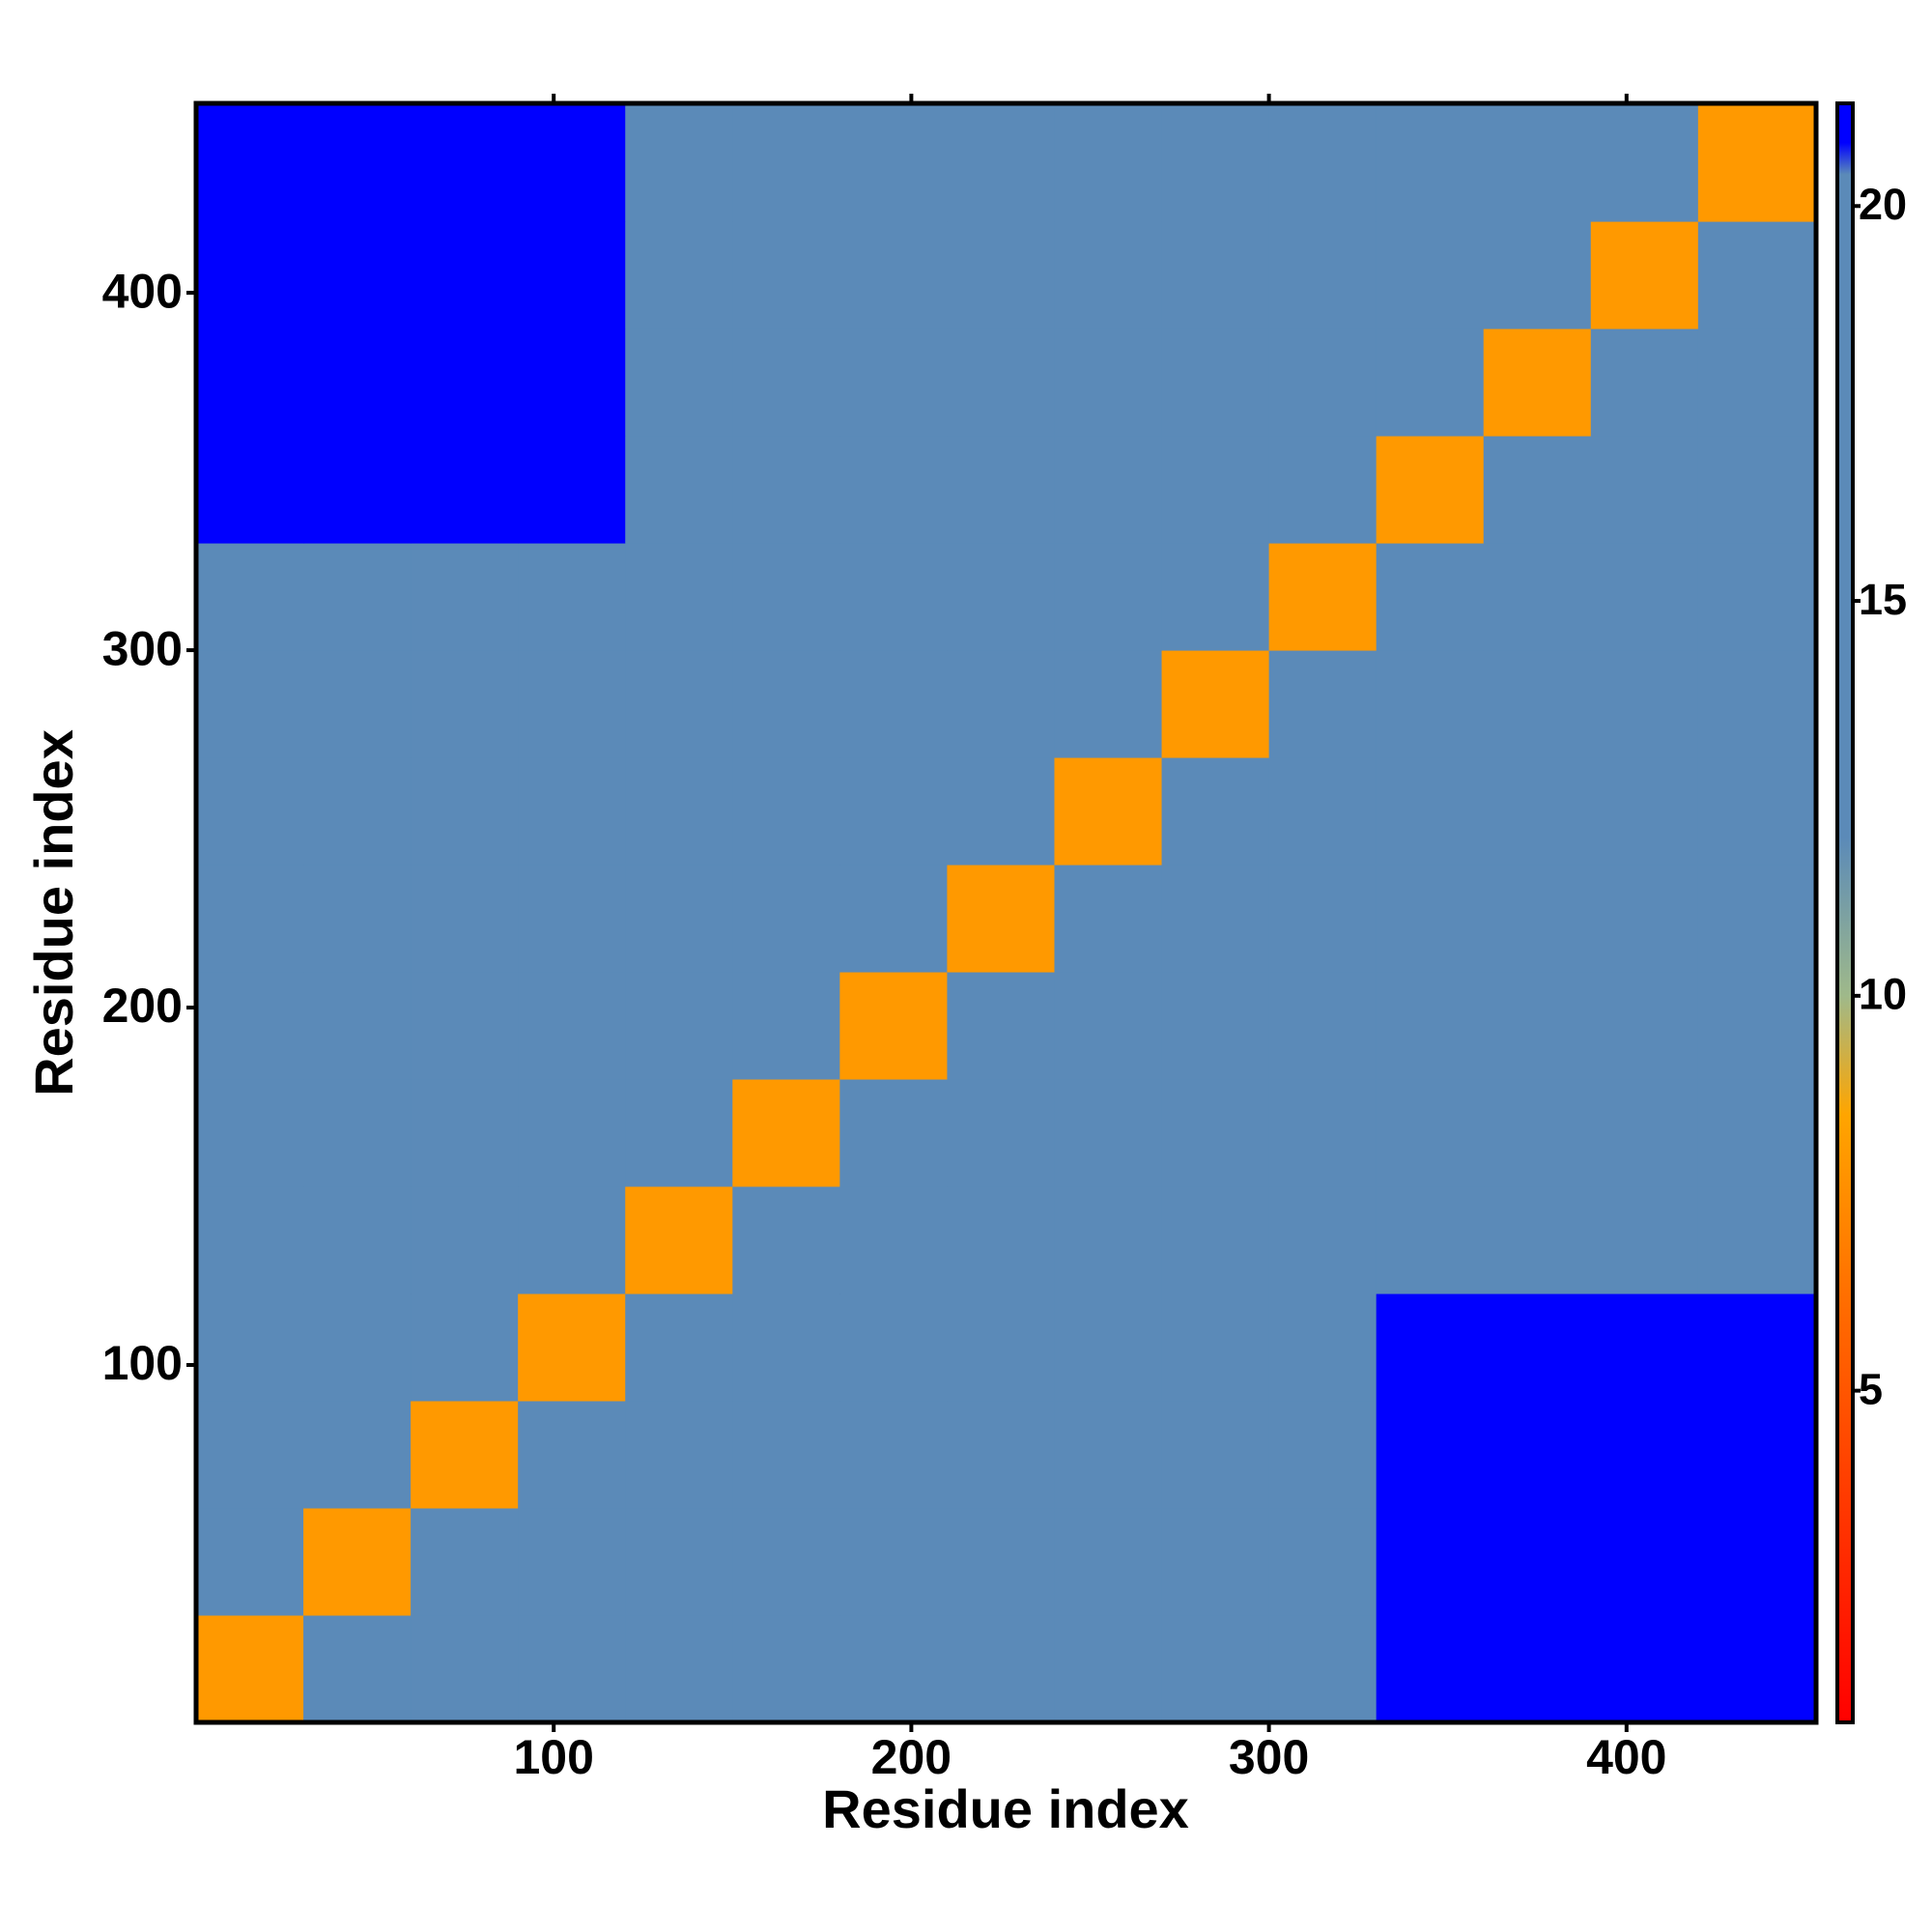 This screenshot has height=1932, width=1932. What do you see at coordinates (1883, 204) in the screenshot?
I see `colorbar-tick-label: 20` at bounding box center [1883, 204].